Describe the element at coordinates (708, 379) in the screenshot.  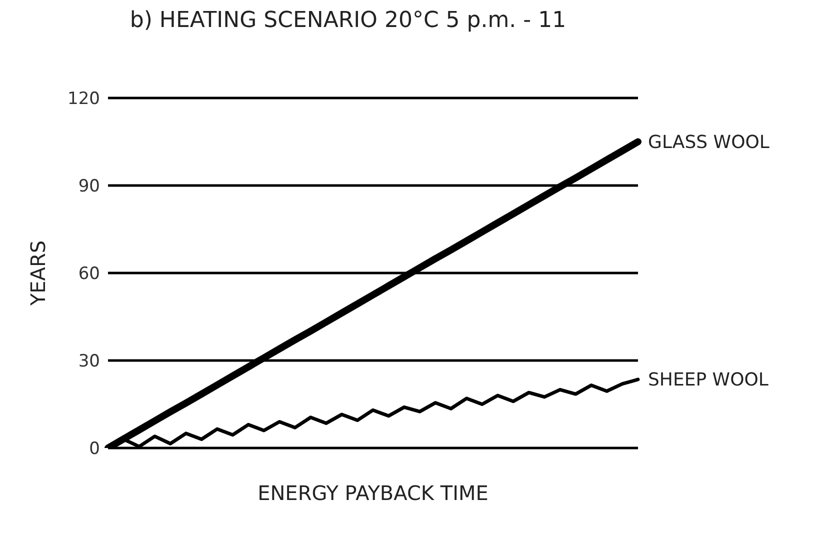
I see `series-label: SHEEP WOOL` at that location.